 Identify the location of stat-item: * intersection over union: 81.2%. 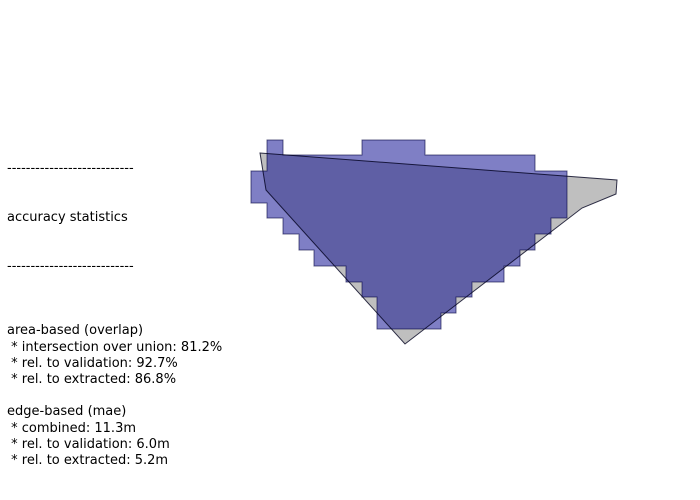
(115, 347).